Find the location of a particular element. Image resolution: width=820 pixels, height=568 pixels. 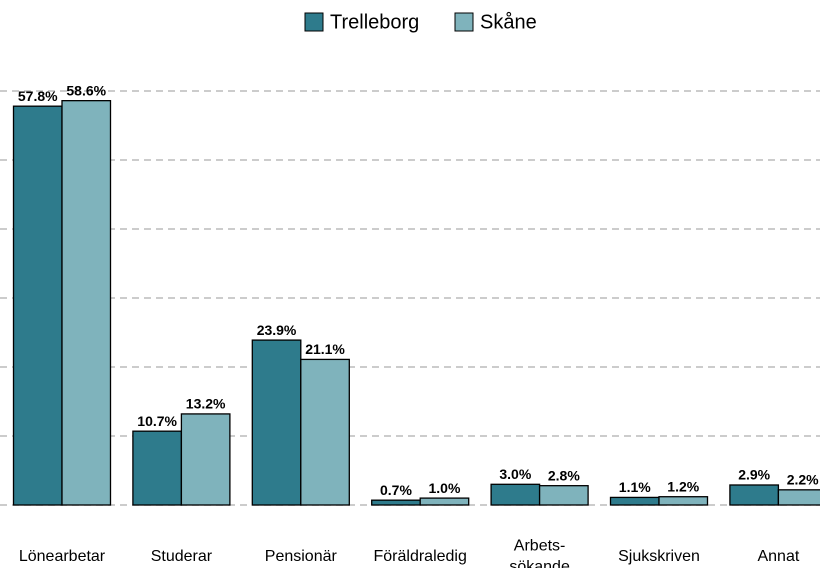

x-tick-label: Lönearbetar is located at coordinates (62, 556).